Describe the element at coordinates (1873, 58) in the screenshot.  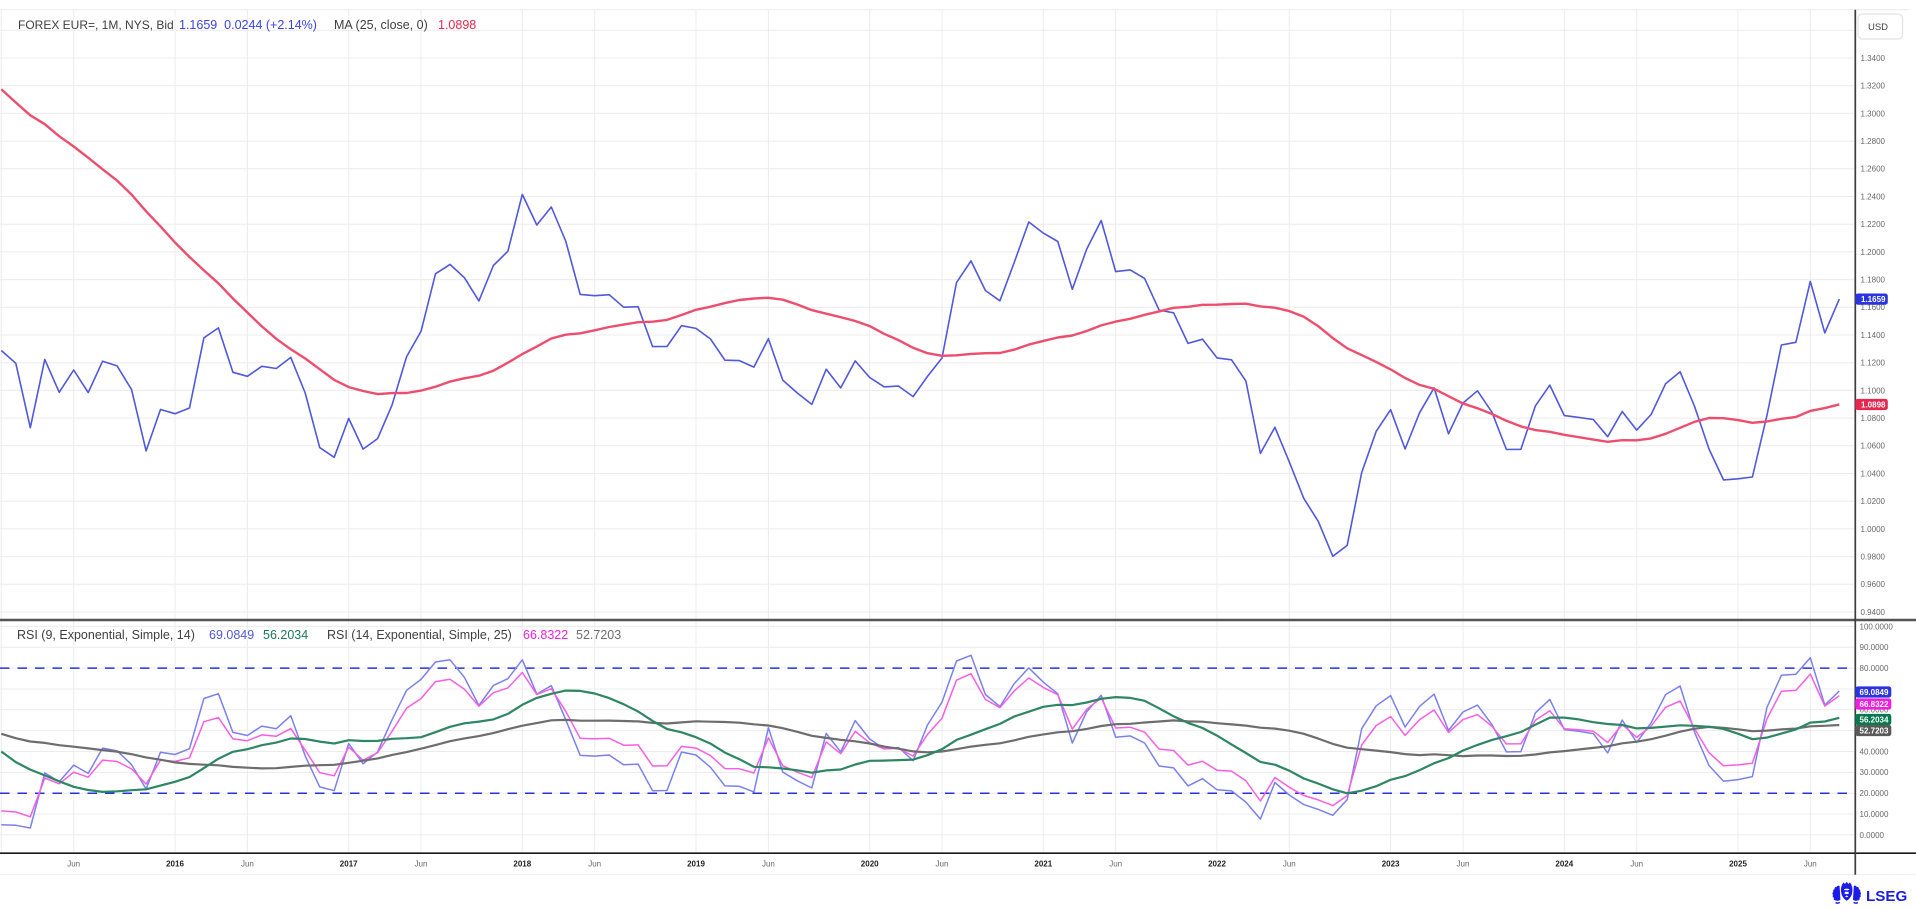
I see `svg-text: 1.3400` at that location.